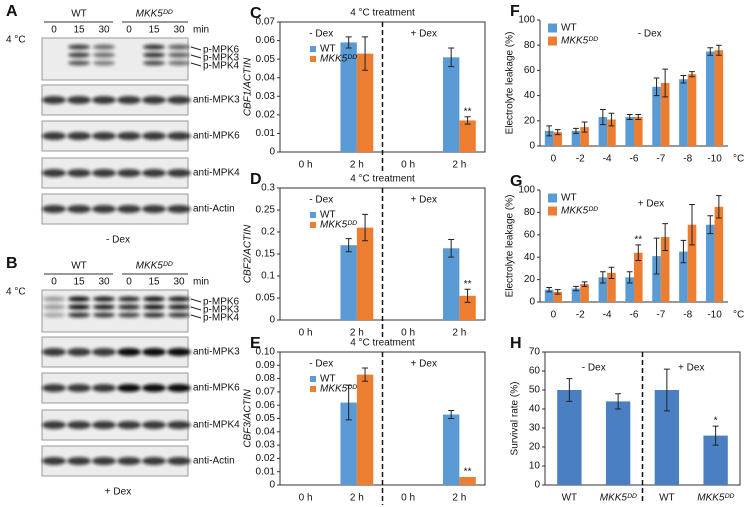  I want to click on condition-label: + Dex, so click(651, 204).